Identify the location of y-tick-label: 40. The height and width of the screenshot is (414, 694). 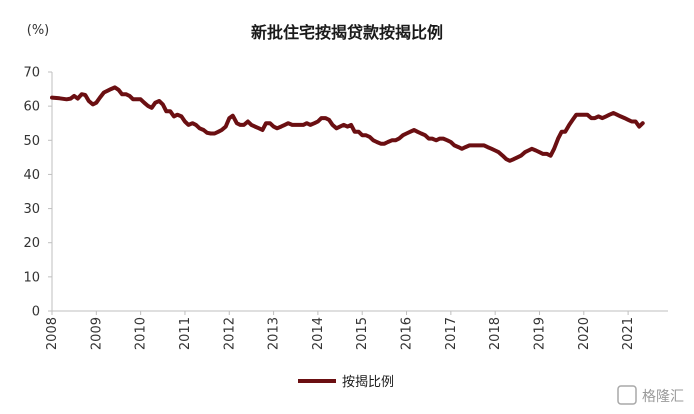
(31, 175).